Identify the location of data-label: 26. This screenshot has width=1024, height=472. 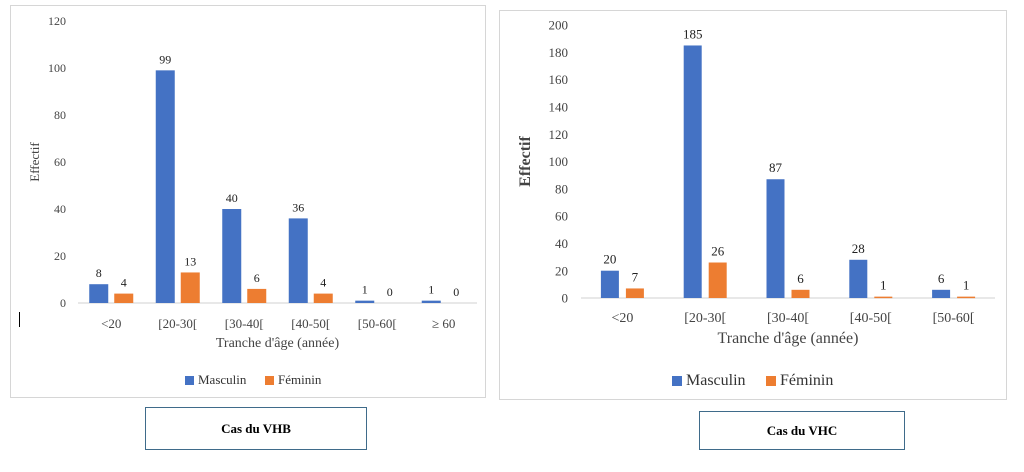
(718, 251).